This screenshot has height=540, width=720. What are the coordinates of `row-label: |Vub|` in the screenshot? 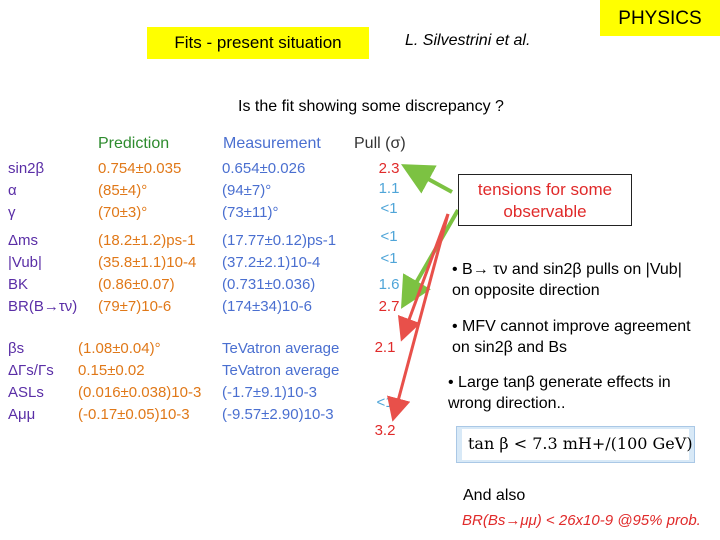 It's located at (25, 262).